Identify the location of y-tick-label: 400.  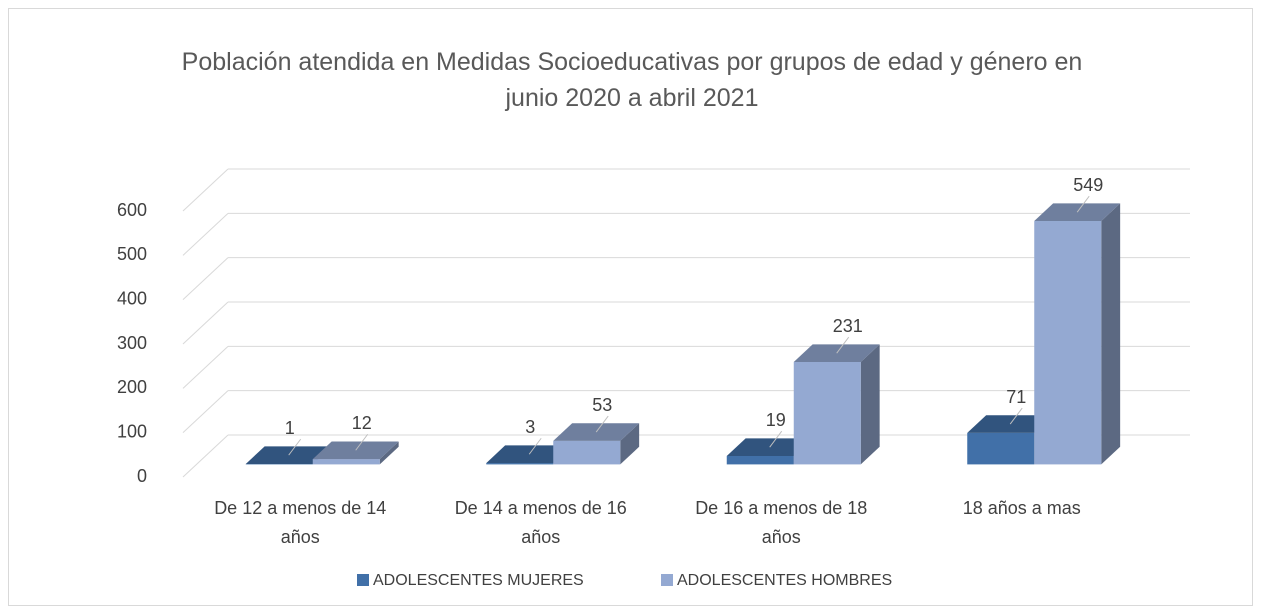
(132, 298).